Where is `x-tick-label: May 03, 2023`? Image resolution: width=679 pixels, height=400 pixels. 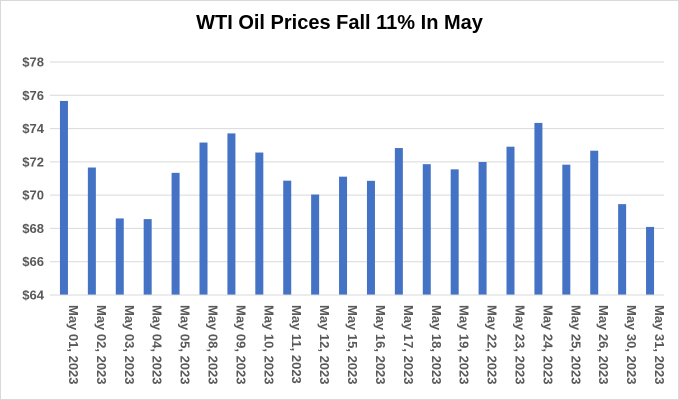
x-tick-label: May 03, 2023 is located at coordinates (129, 345).